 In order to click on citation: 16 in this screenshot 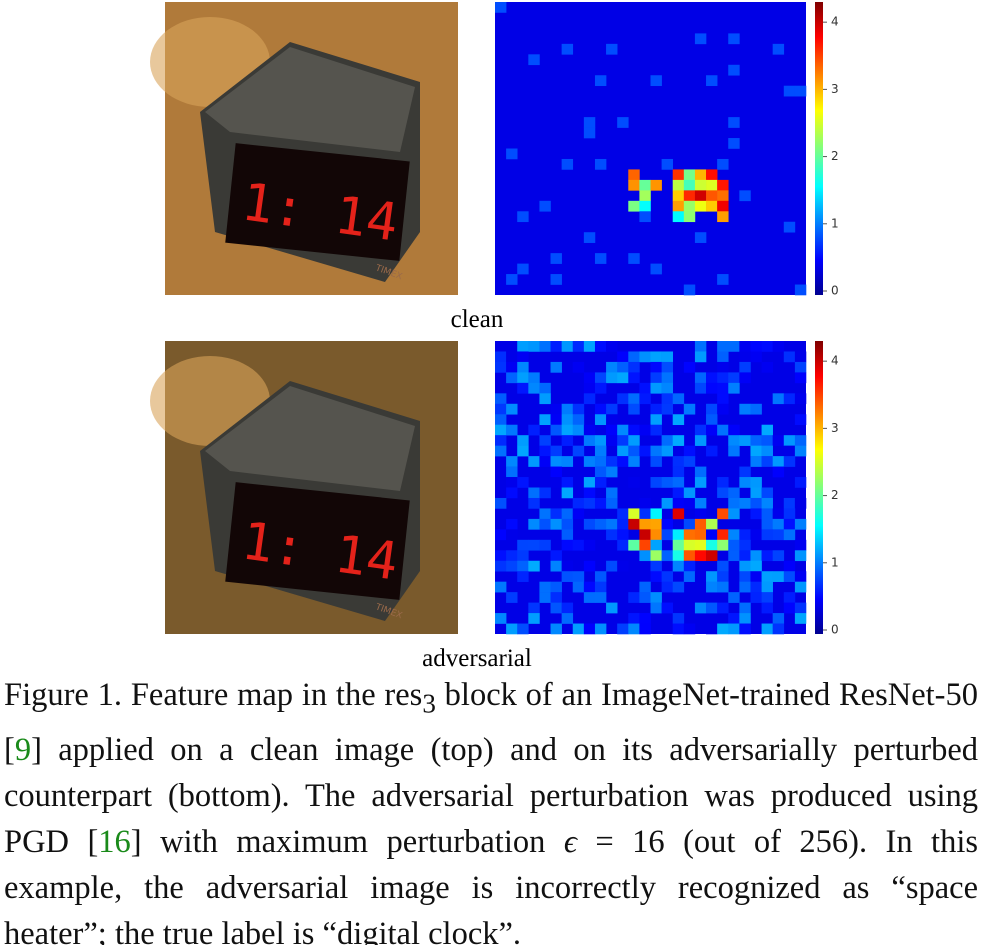, I will do `click(114, 841)`.